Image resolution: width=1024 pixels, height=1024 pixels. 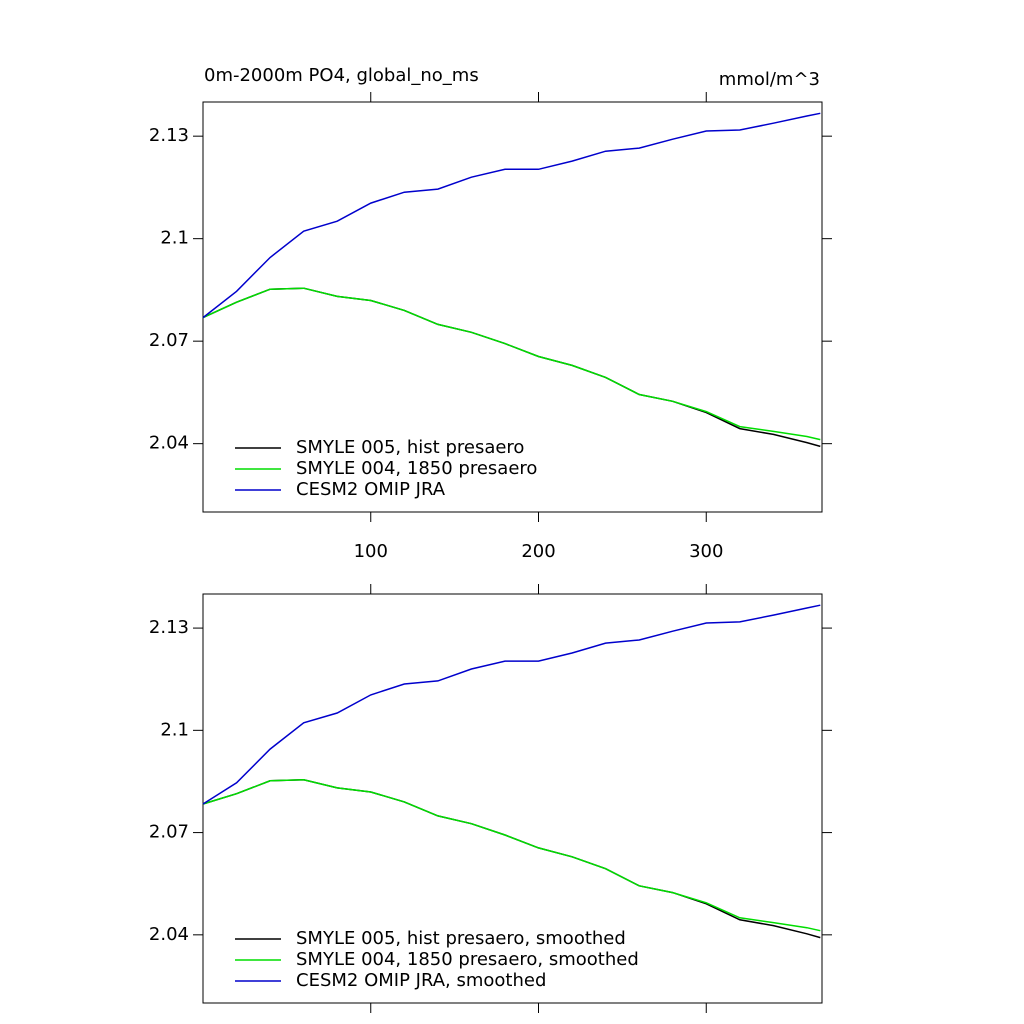 What do you see at coordinates (421, 980) in the screenshot?
I see `legend-label: CESM2 OMIP JRA, smoothed` at bounding box center [421, 980].